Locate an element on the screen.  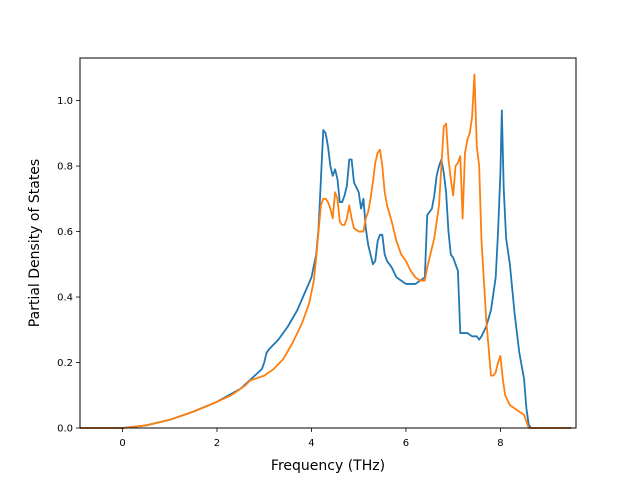
x-tick-label: 8 is located at coordinates (500, 443).